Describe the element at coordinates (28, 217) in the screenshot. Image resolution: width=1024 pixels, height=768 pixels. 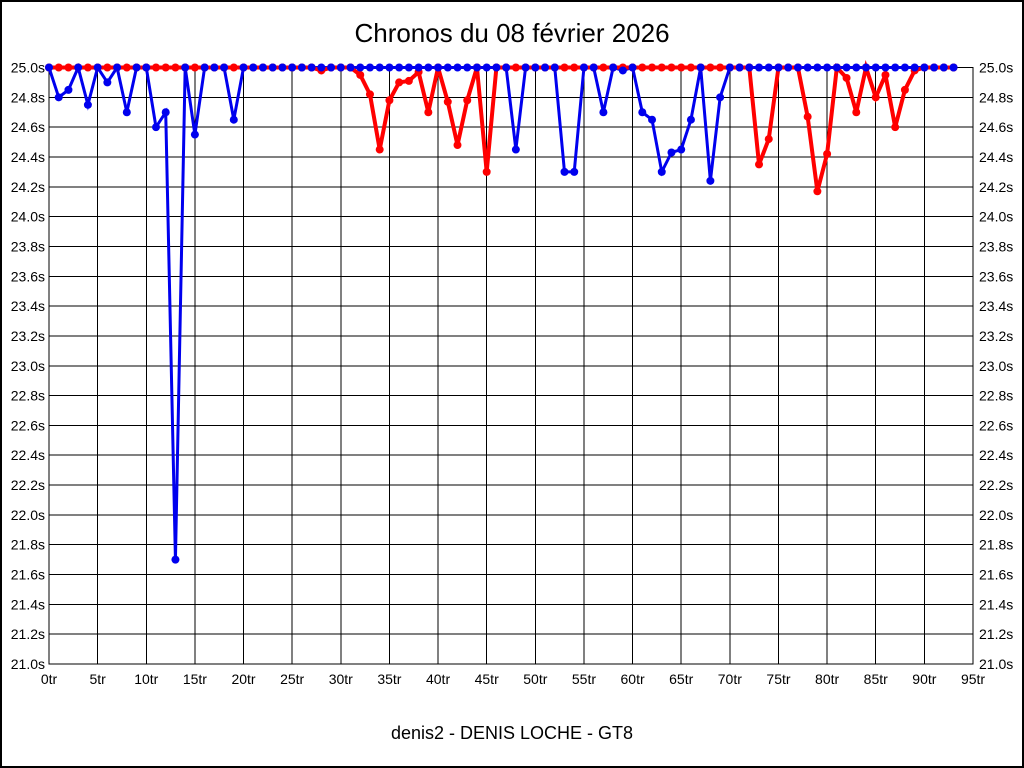
I see `y-tick-label-left: 24.0s` at that location.